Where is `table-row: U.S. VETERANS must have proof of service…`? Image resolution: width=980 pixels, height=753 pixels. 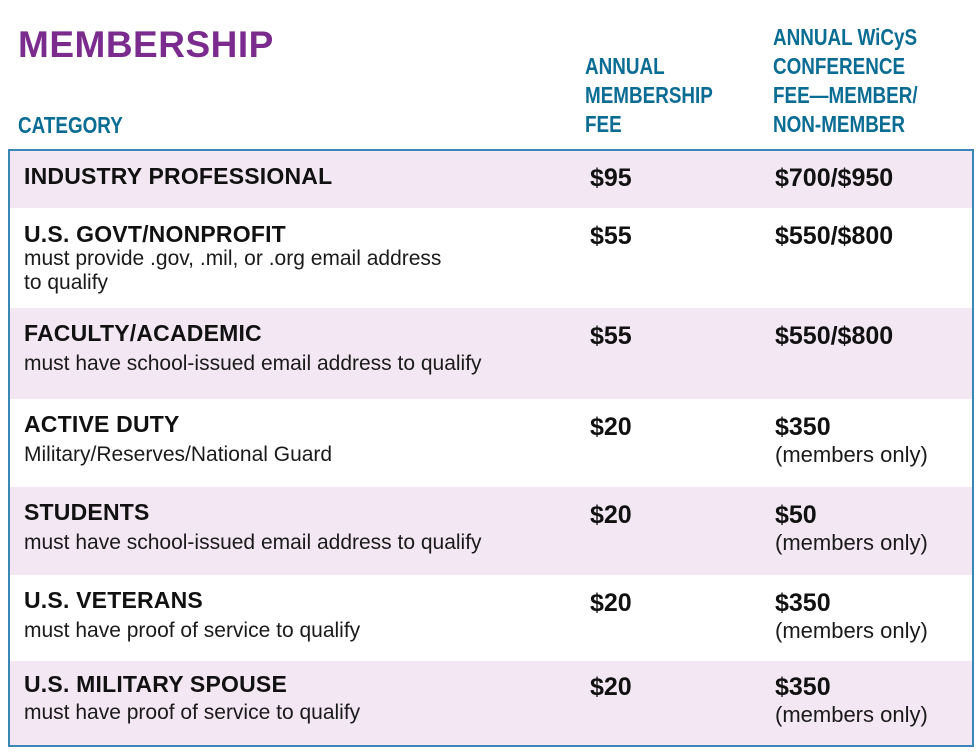
table-row: U.S. VETERANS must have proof of service… is located at coordinates (491, 618).